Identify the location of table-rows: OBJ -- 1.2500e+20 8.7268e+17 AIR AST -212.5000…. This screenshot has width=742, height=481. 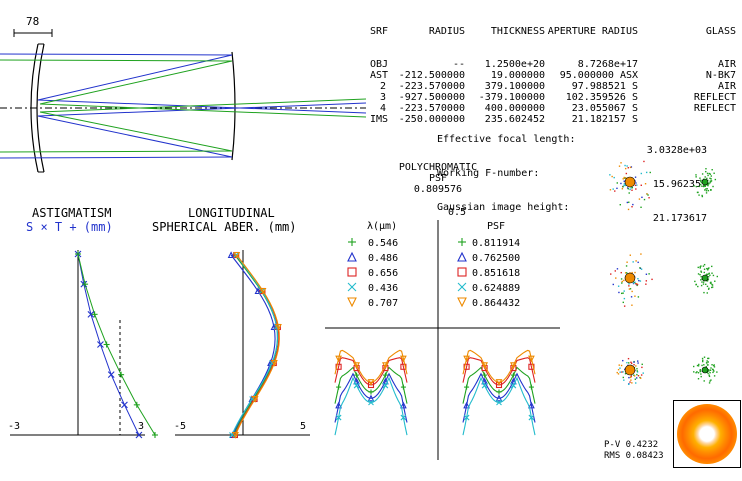
(554, 92).